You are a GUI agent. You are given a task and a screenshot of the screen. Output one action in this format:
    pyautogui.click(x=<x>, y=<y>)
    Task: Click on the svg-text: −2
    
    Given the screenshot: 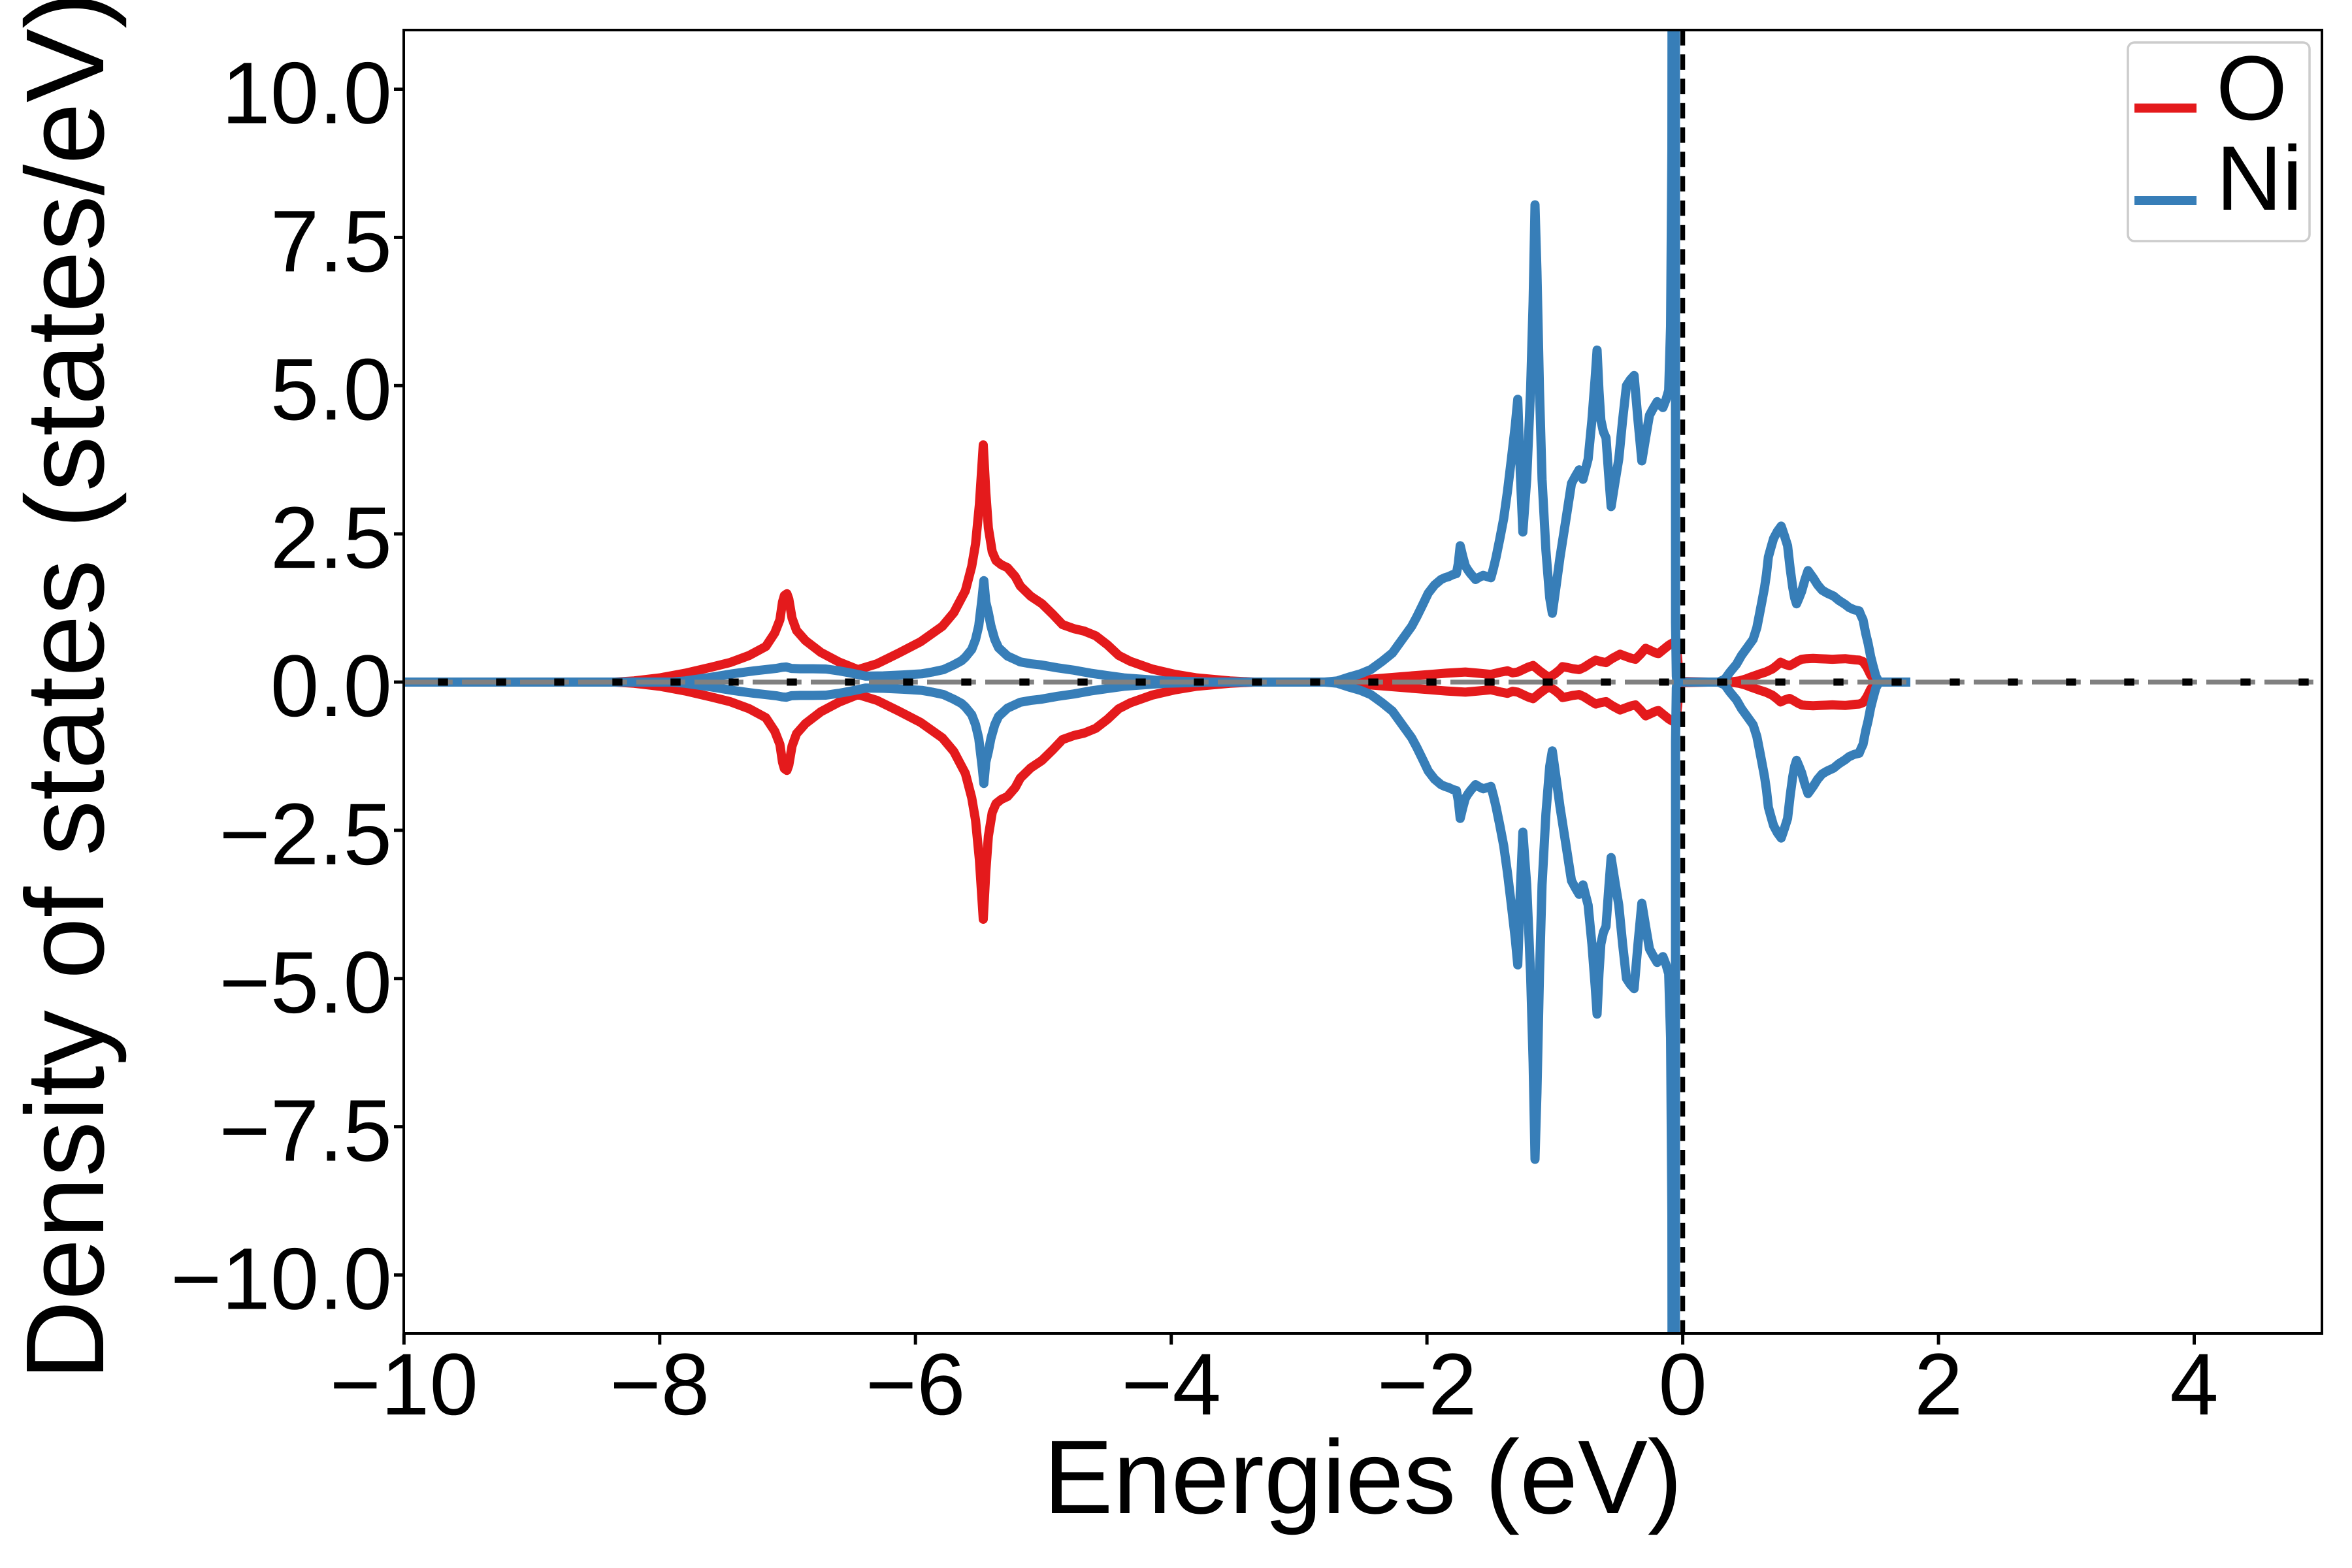 What is the action you would take?
    pyautogui.click(x=1427, y=1384)
    